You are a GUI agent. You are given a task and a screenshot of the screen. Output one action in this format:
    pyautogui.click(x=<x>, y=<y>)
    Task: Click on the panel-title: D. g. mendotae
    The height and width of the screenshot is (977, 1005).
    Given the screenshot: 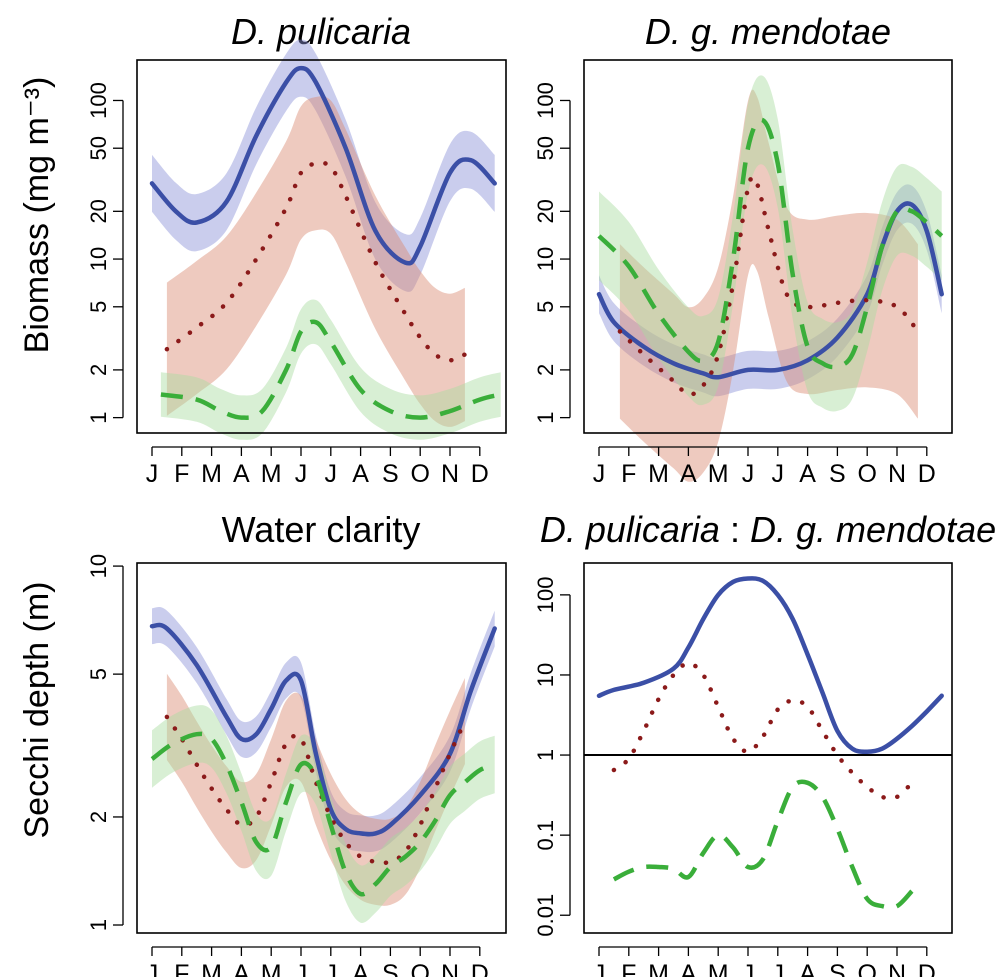 What is the action you would take?
    pyautogui.click(x=768, y=31)
    